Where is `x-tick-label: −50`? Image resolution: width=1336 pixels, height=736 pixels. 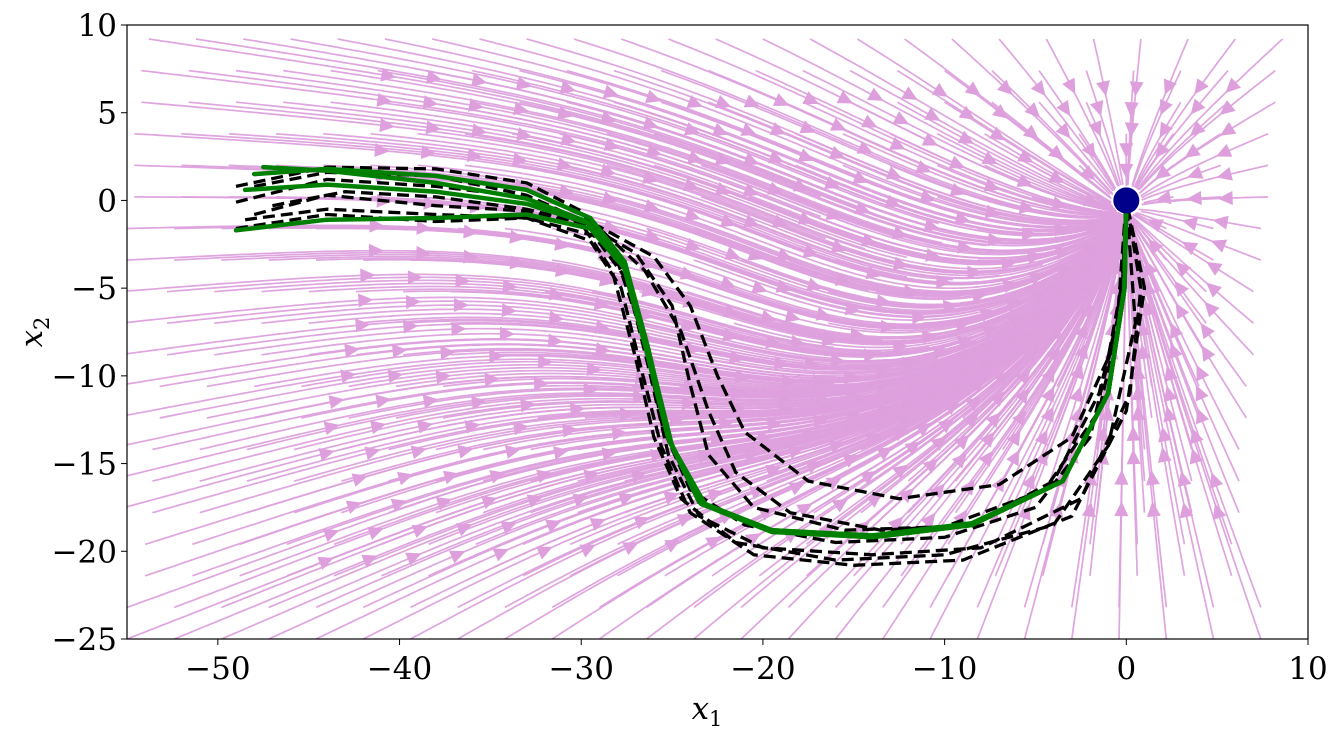
x-tick-label: −50 is located at coordinates (217, 669).